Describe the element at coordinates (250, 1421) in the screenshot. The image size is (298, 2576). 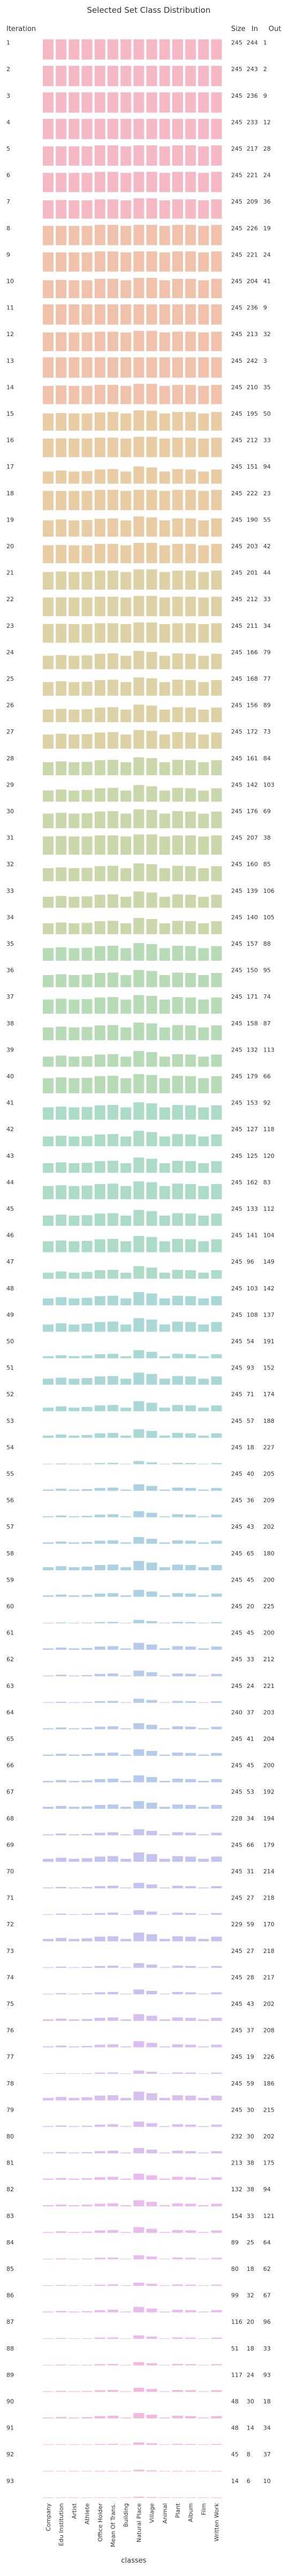
I see `value-in: 57` at that location.